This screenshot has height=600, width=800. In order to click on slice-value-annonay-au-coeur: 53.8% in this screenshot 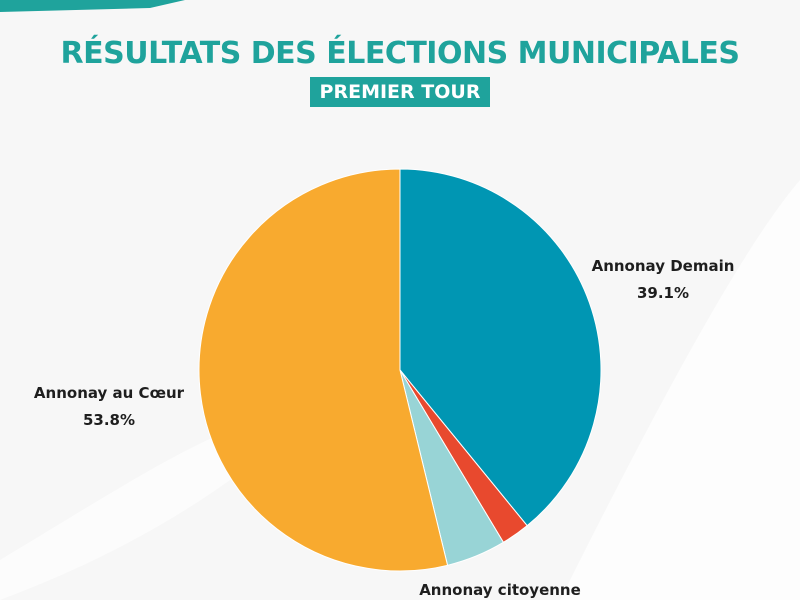, I will do `click(109, 420)`.